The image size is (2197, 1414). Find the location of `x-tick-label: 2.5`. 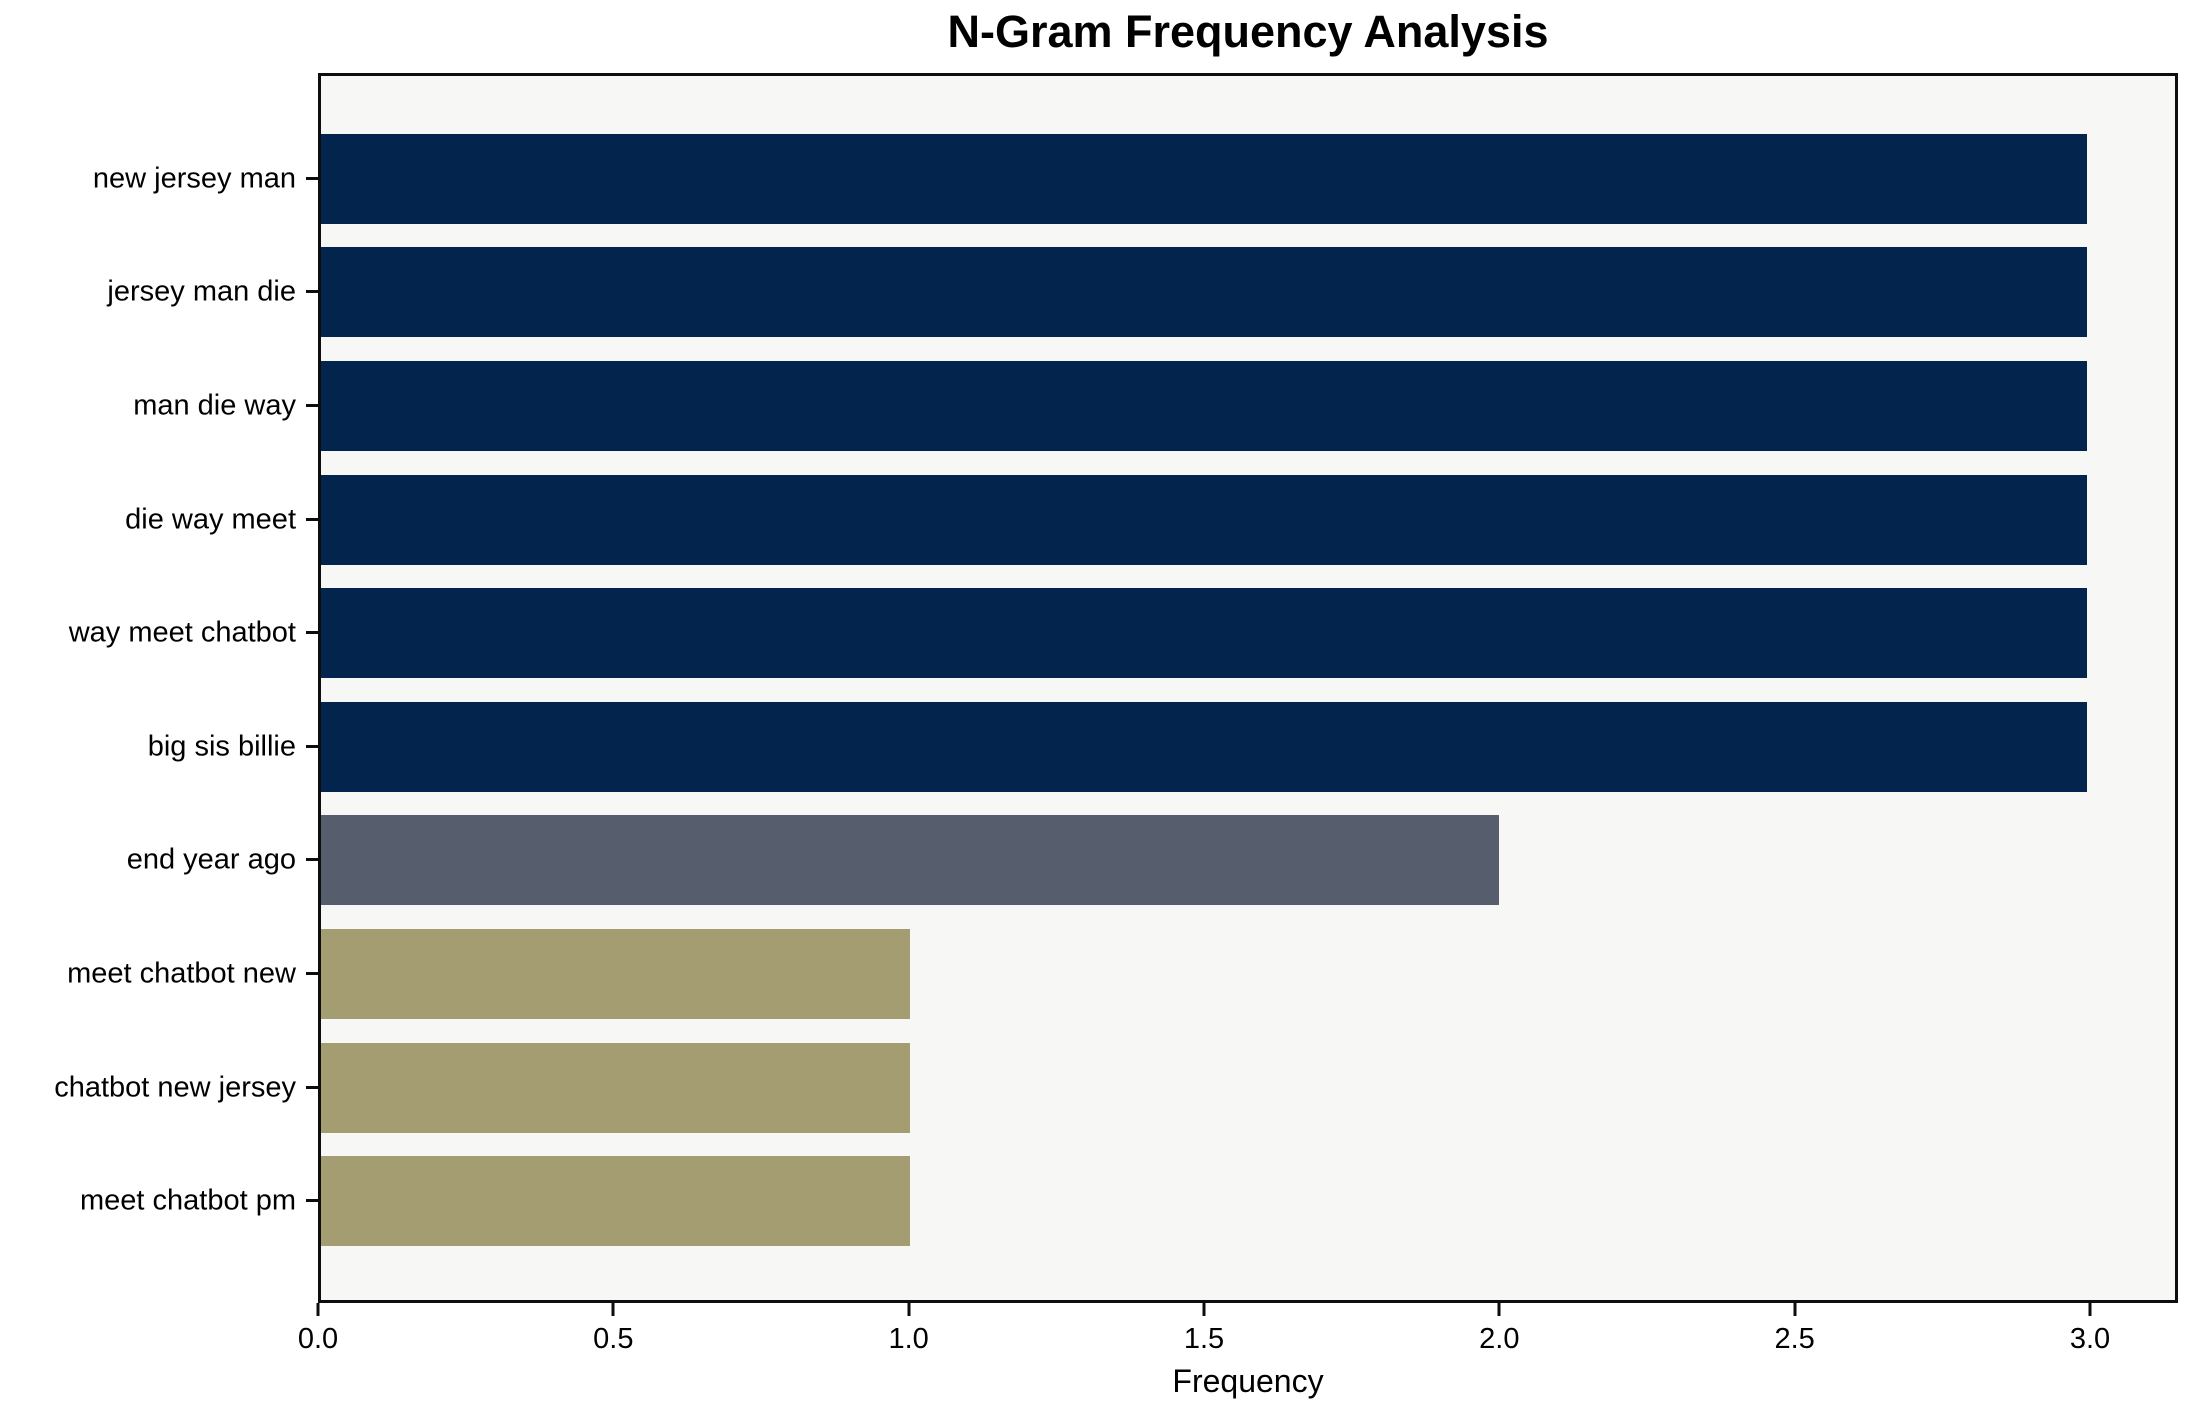

x-tick-label: 2.5 is located at coordinates (1794, 1339).